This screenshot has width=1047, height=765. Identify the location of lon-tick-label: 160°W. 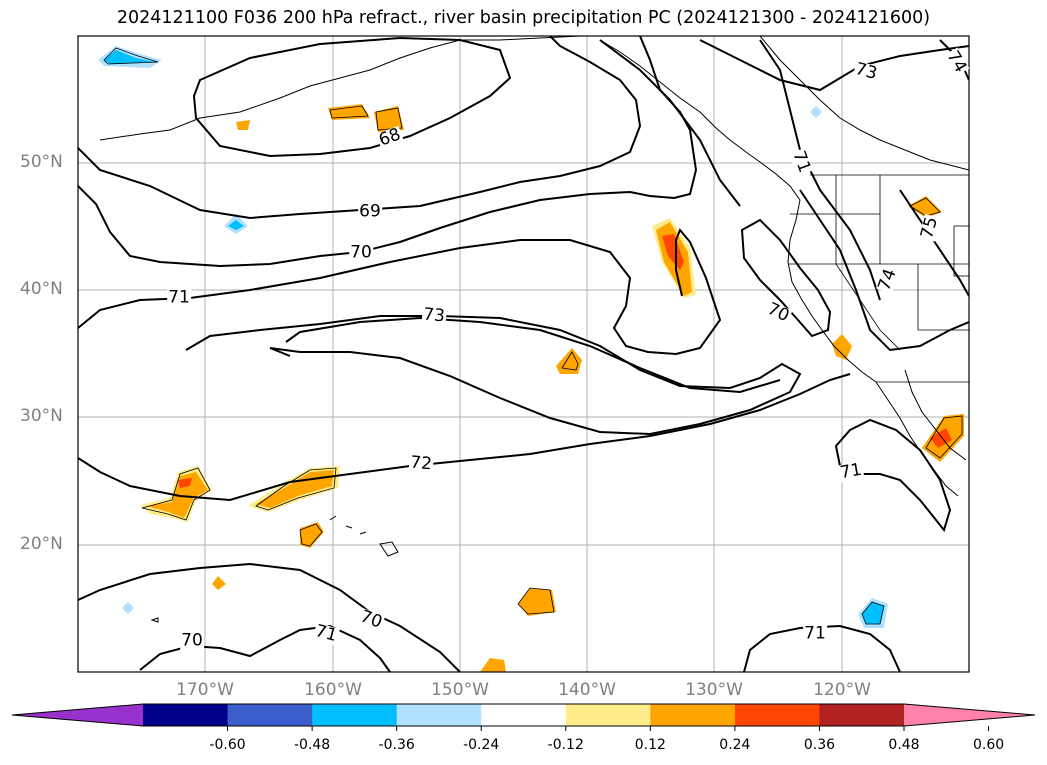
(333, 690).